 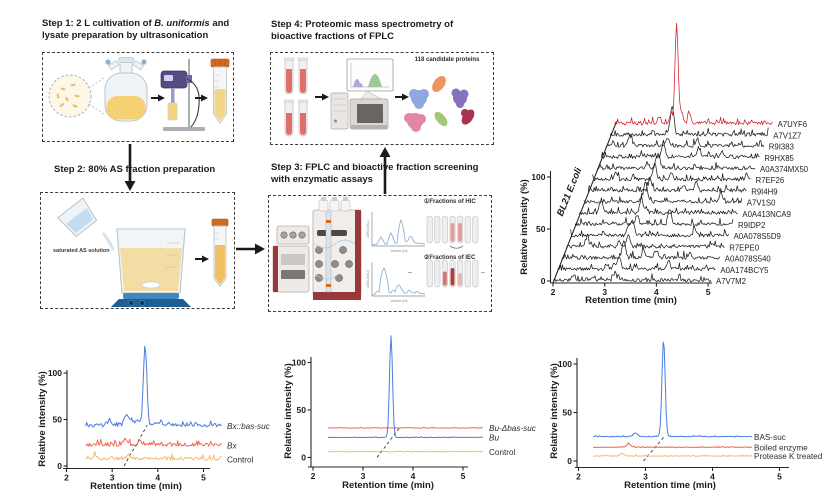 What do you see at coordinates (130, 167) in the screenshot?
I see `arrow-step1-to-step2` at bounding box center [130, 167].